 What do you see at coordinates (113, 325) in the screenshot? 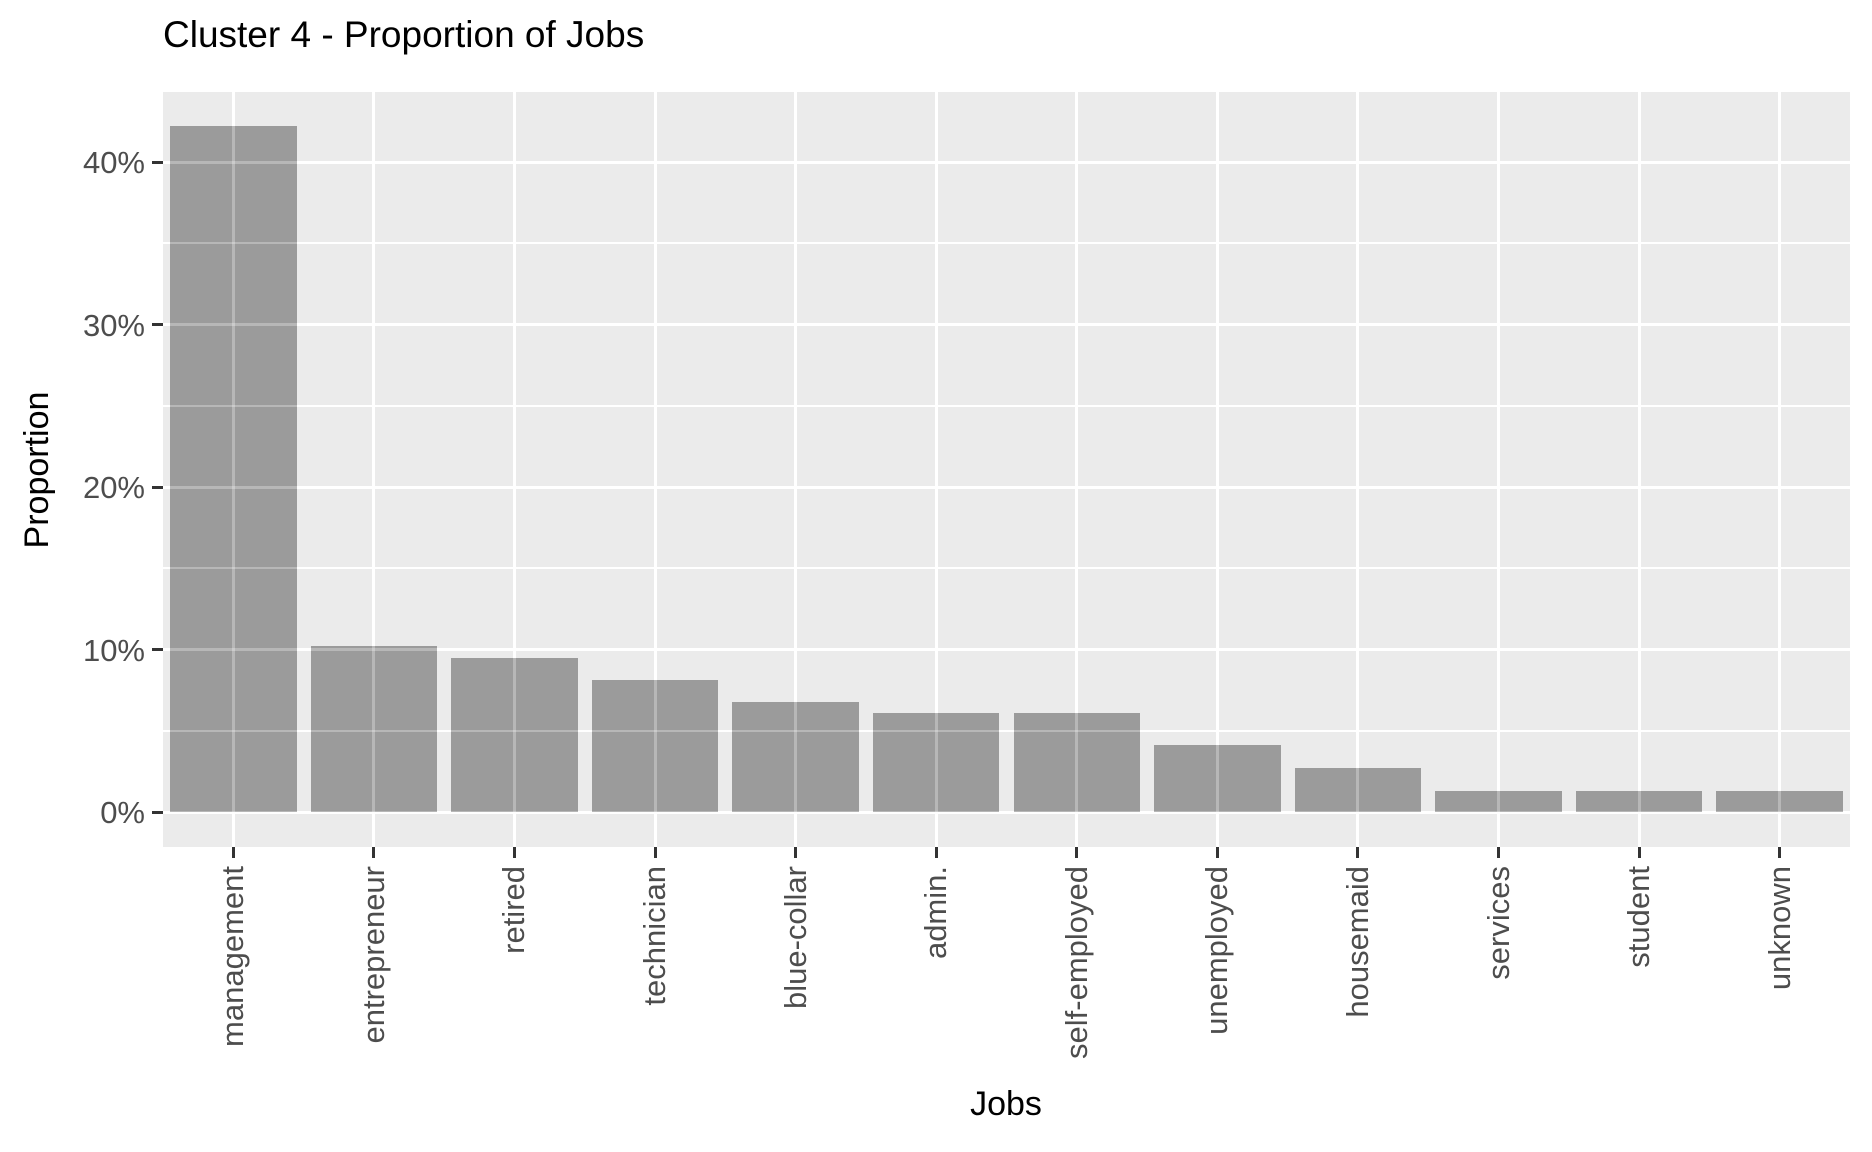
I see `y-tick-label: 30%` at bounding box center [113, 325].